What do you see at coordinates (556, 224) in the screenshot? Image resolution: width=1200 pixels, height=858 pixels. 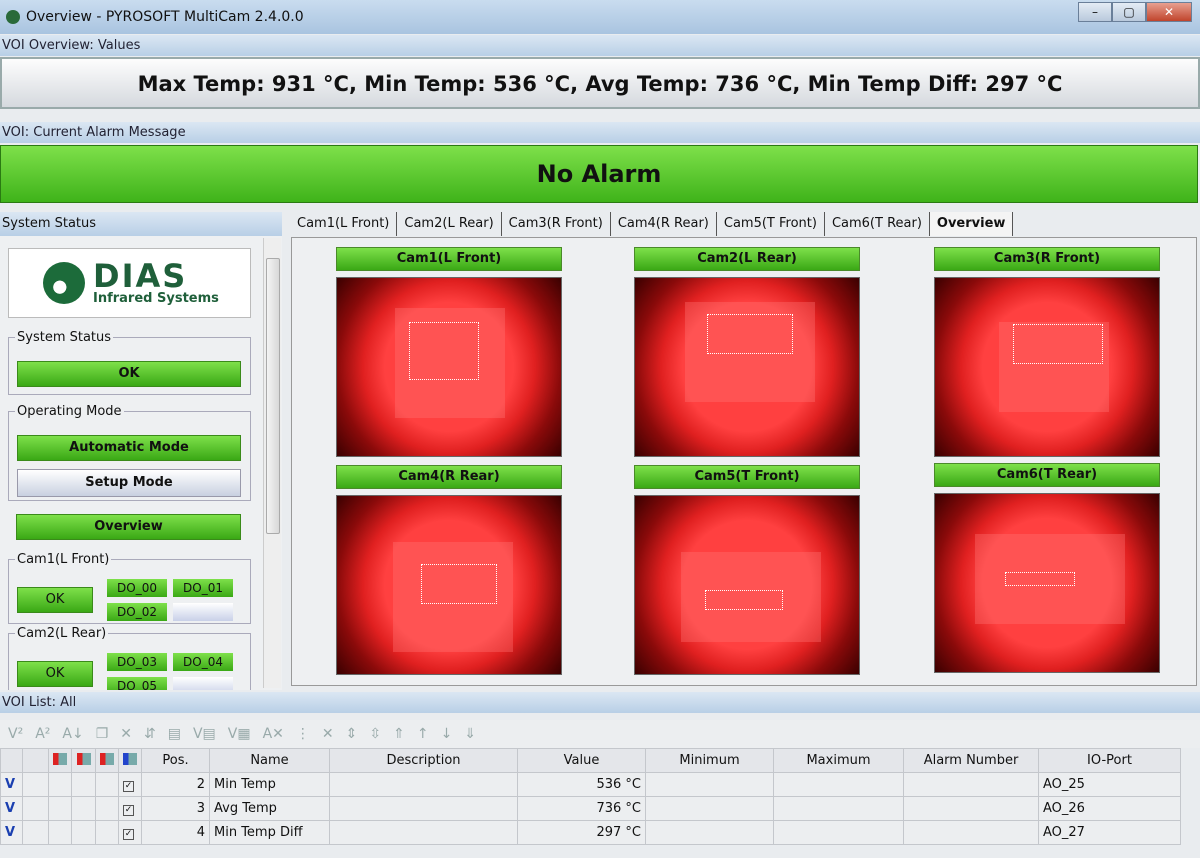 I see `tab-cam3: Cam3(R Front)` at bounding box center [556, 224].